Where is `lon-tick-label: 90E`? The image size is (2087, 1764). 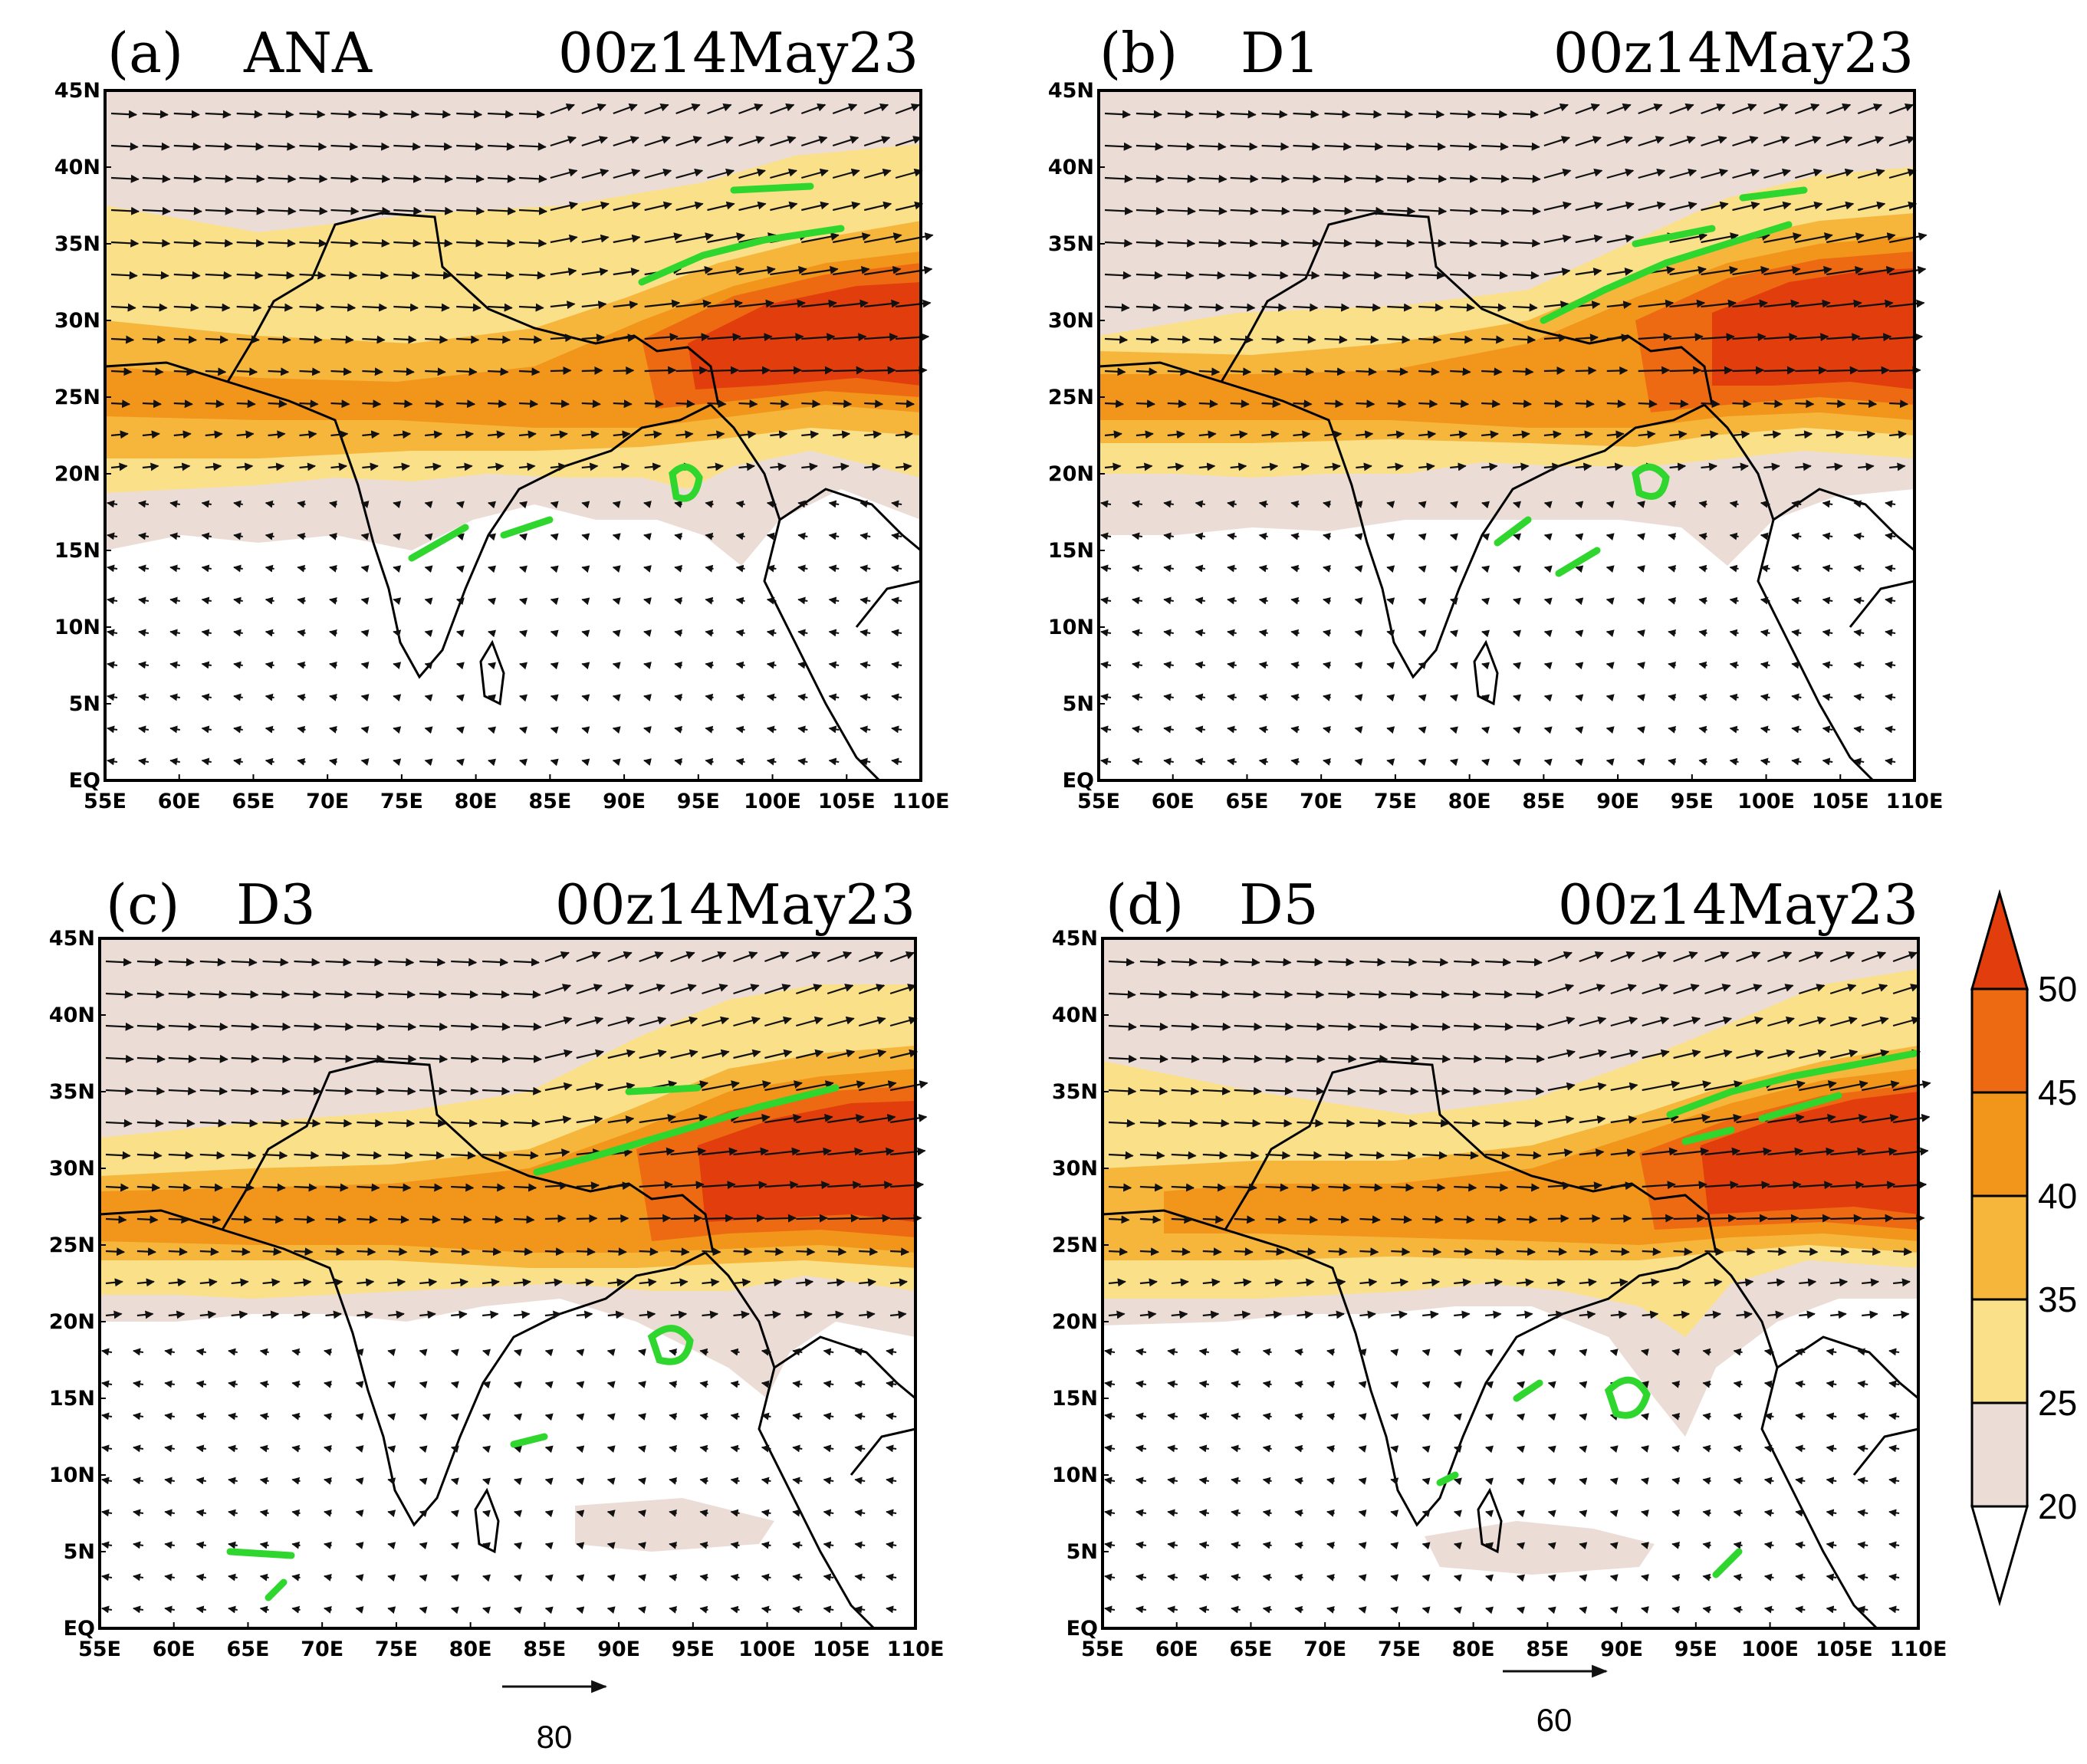
lon-tick-label: 90E is located at coordinates (1617, 801).